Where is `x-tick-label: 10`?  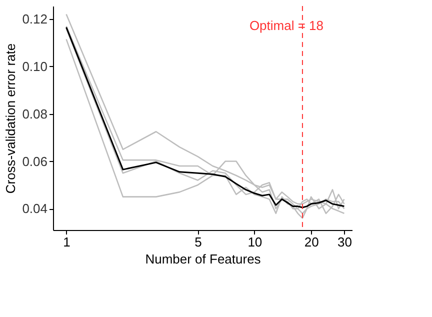 x-tick-label: 10 is located at coordinates (255, 242).